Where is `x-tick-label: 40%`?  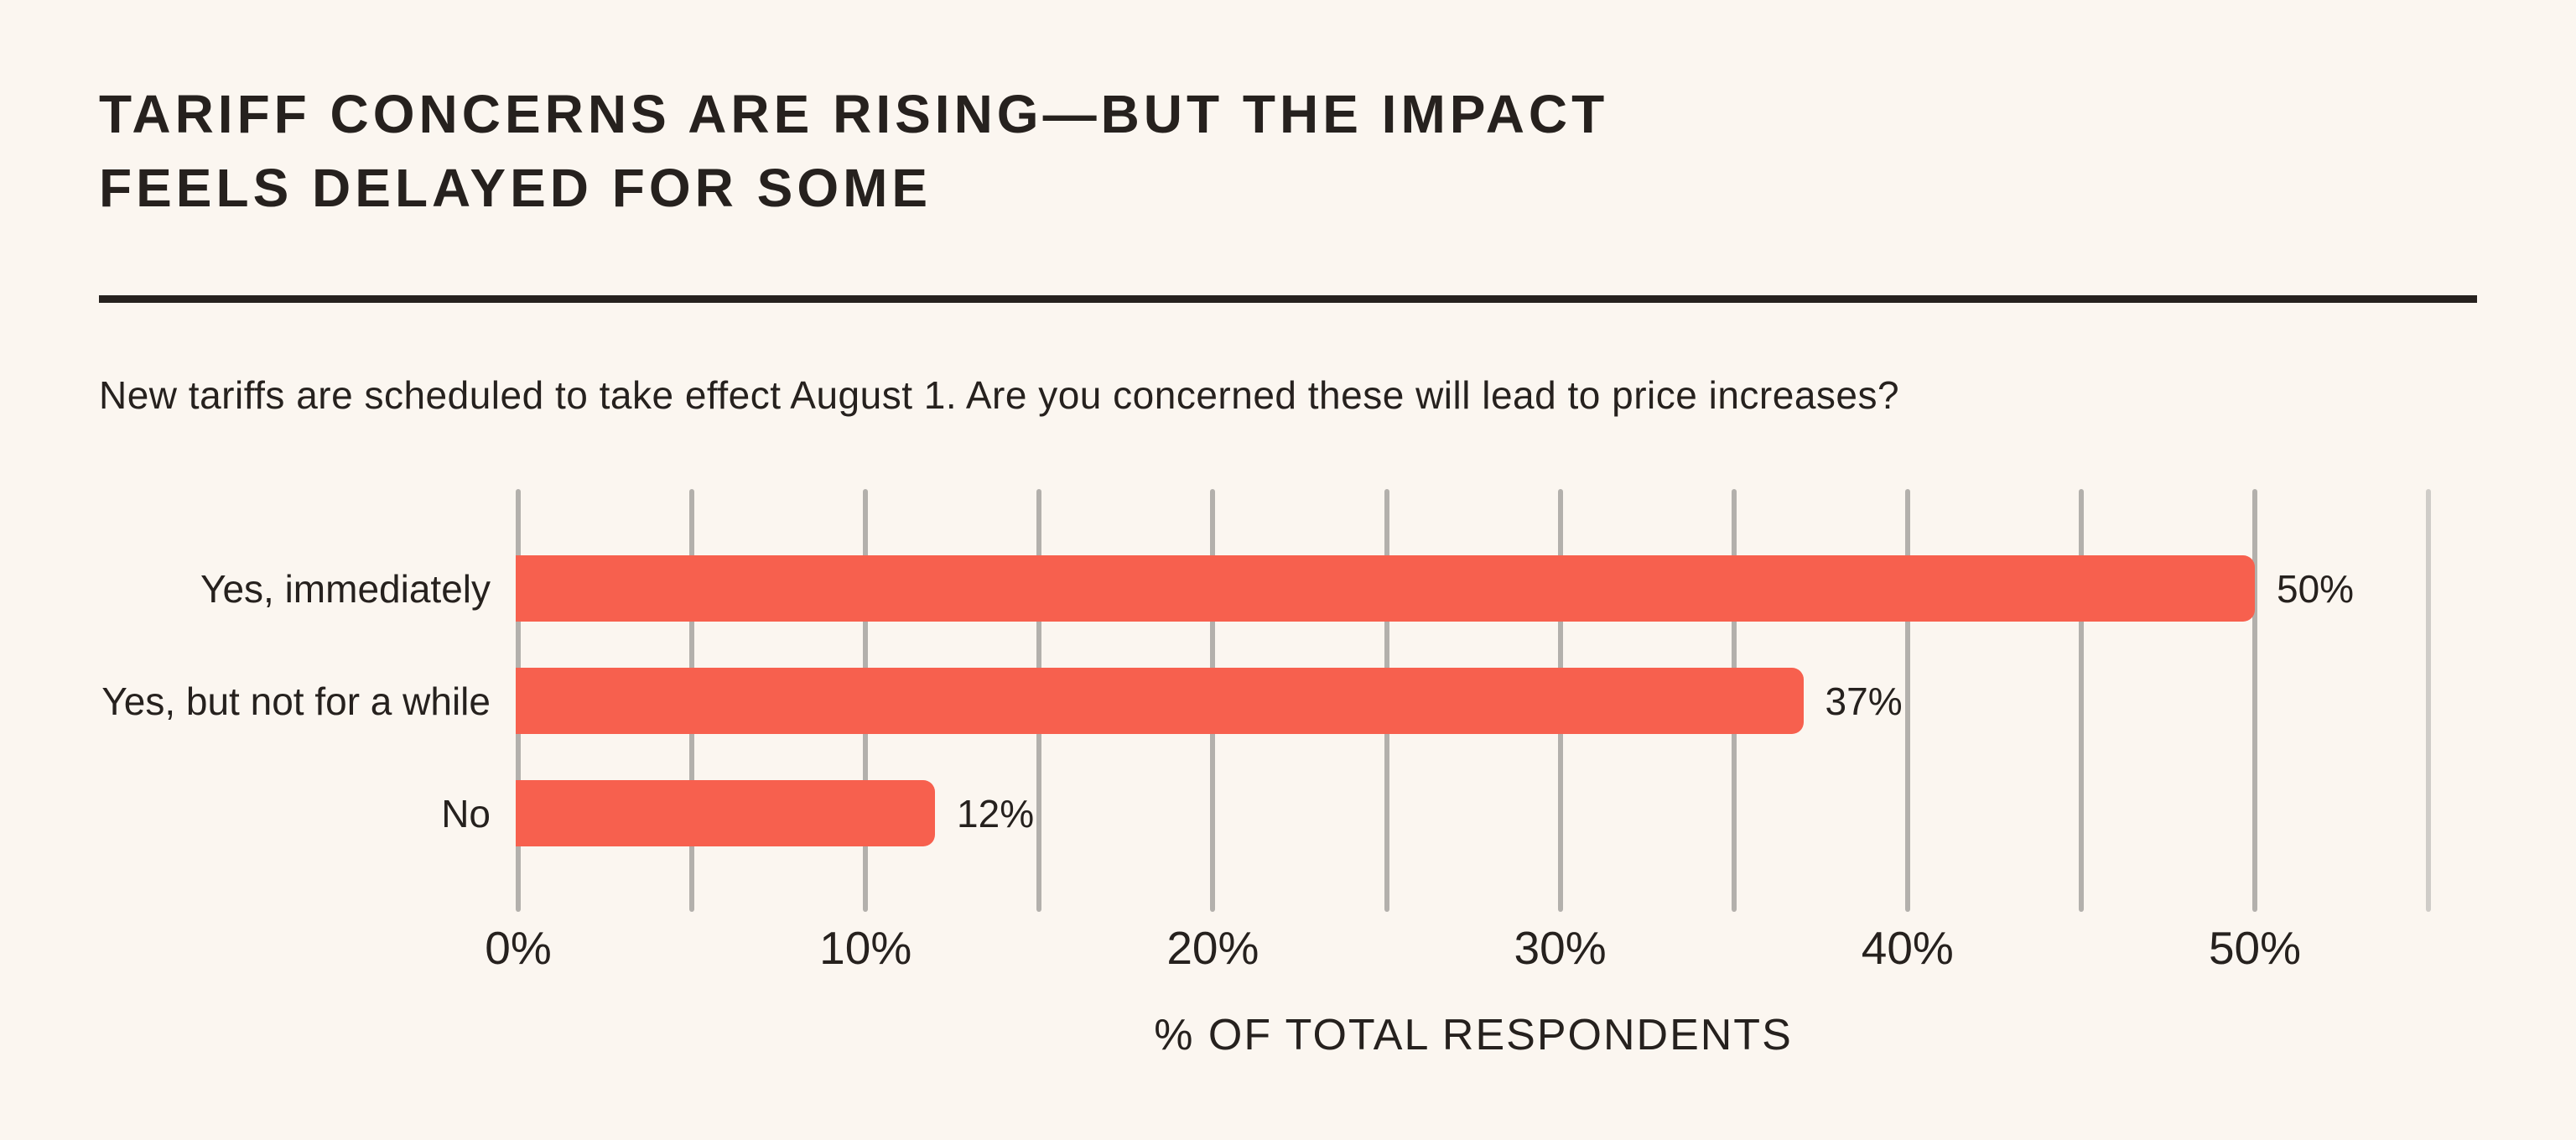 x-tick-label: 40% is located at coordinates (1907, 948).